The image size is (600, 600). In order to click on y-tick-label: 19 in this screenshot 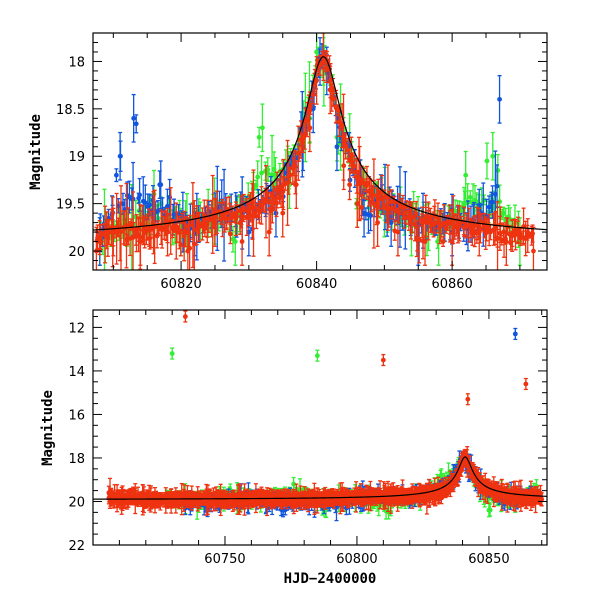, I will do `click(76, 157)`.